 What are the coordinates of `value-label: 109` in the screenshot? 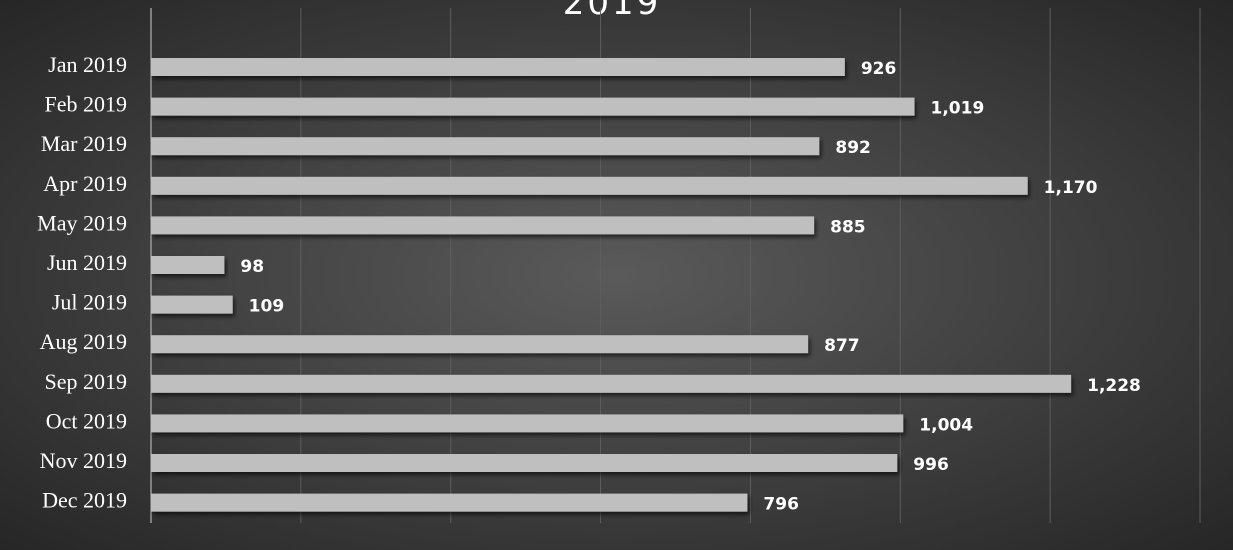 It's located at (267, 307).